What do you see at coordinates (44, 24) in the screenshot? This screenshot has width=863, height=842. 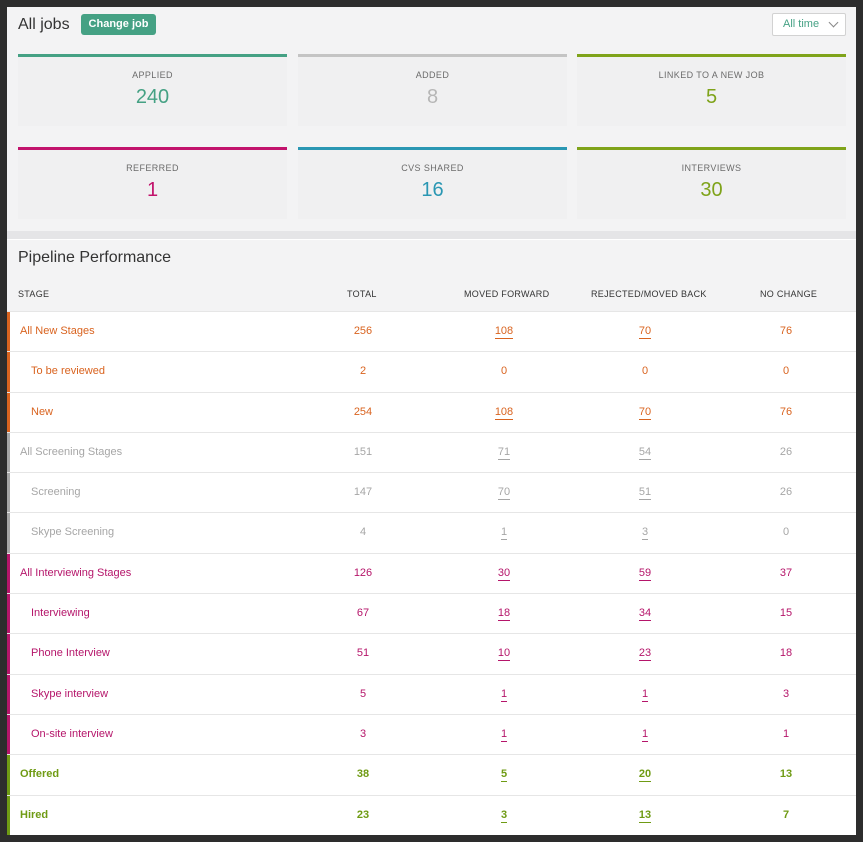 I see `page-title: All jobs` at bounding box center [44, 24].